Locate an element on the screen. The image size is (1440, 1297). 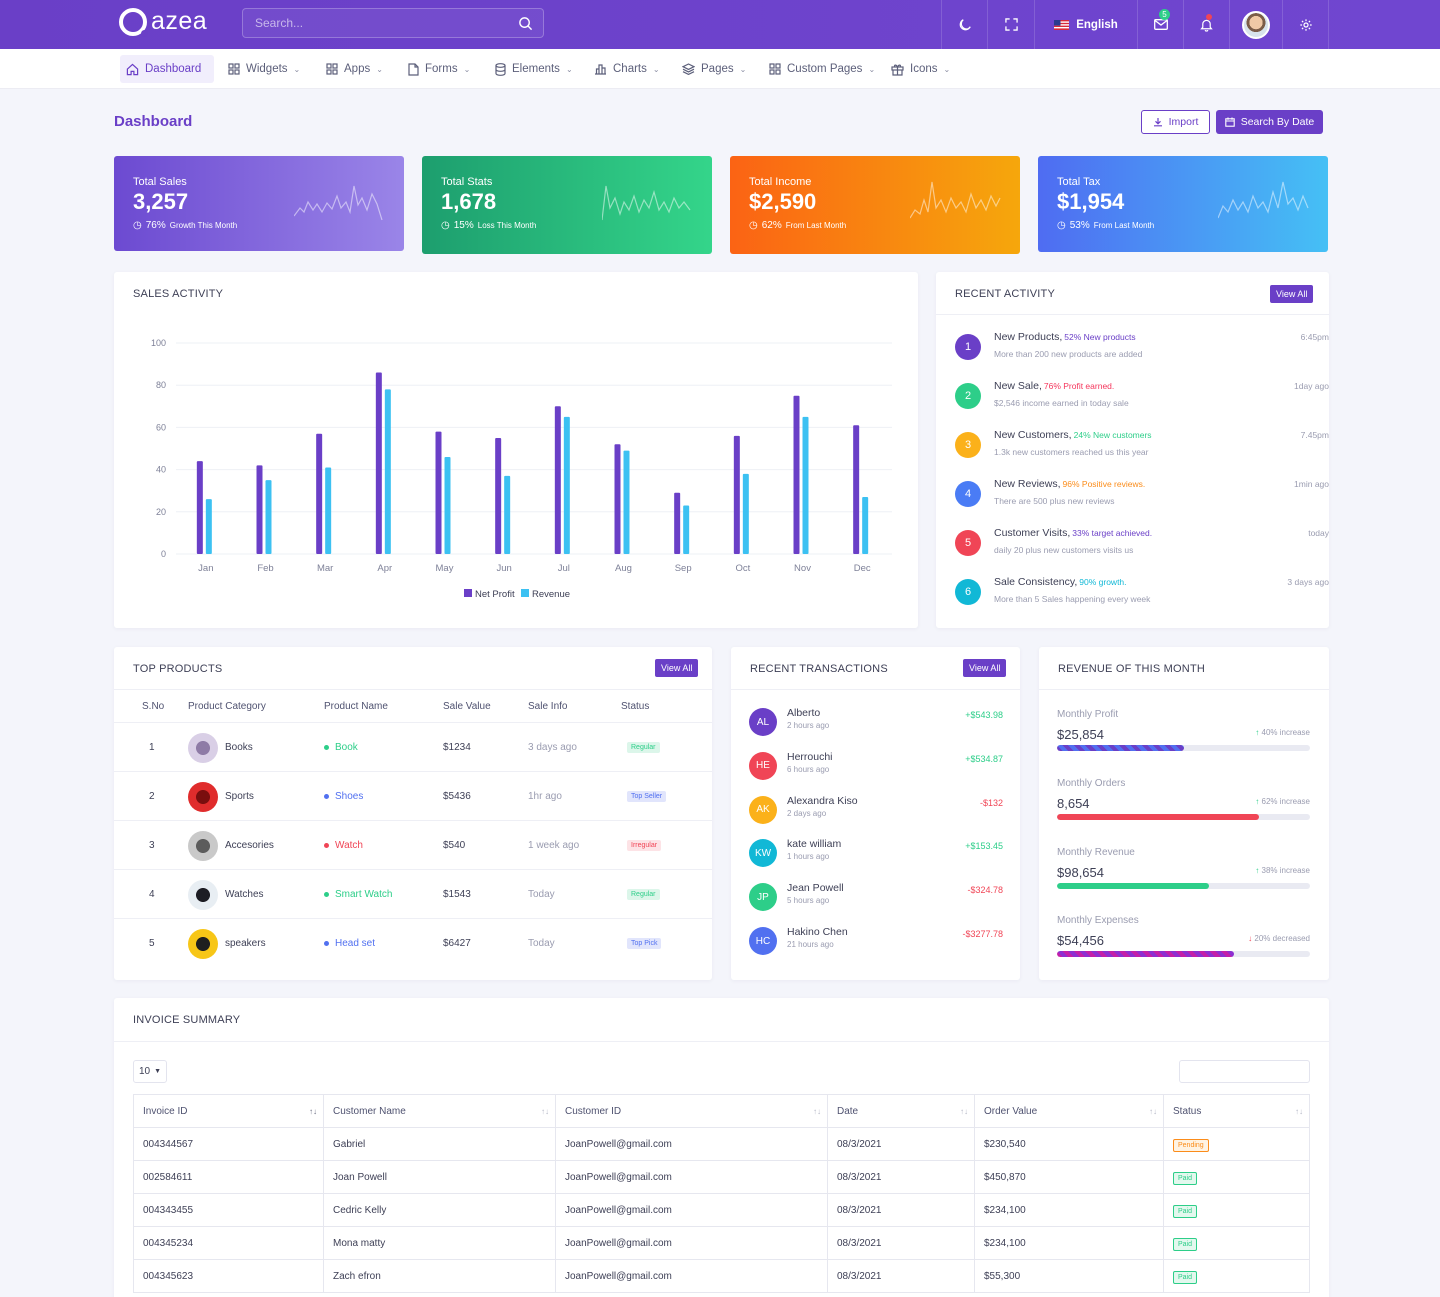
activity-time: 7.45pm is located at coordinates (1314, 435).